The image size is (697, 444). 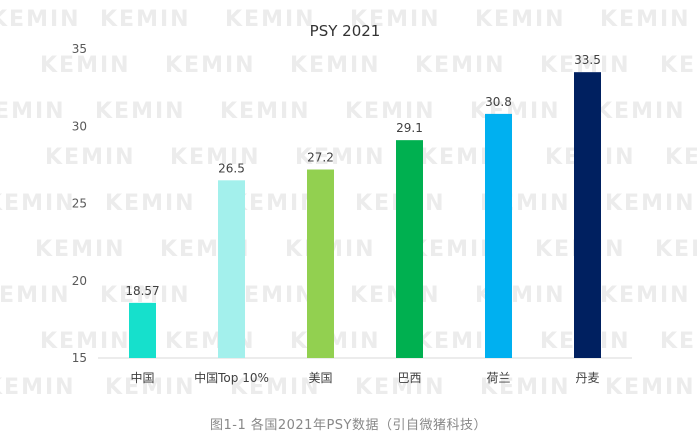 I want to click on y-tick-label: 20, so click(x=79, y=281).